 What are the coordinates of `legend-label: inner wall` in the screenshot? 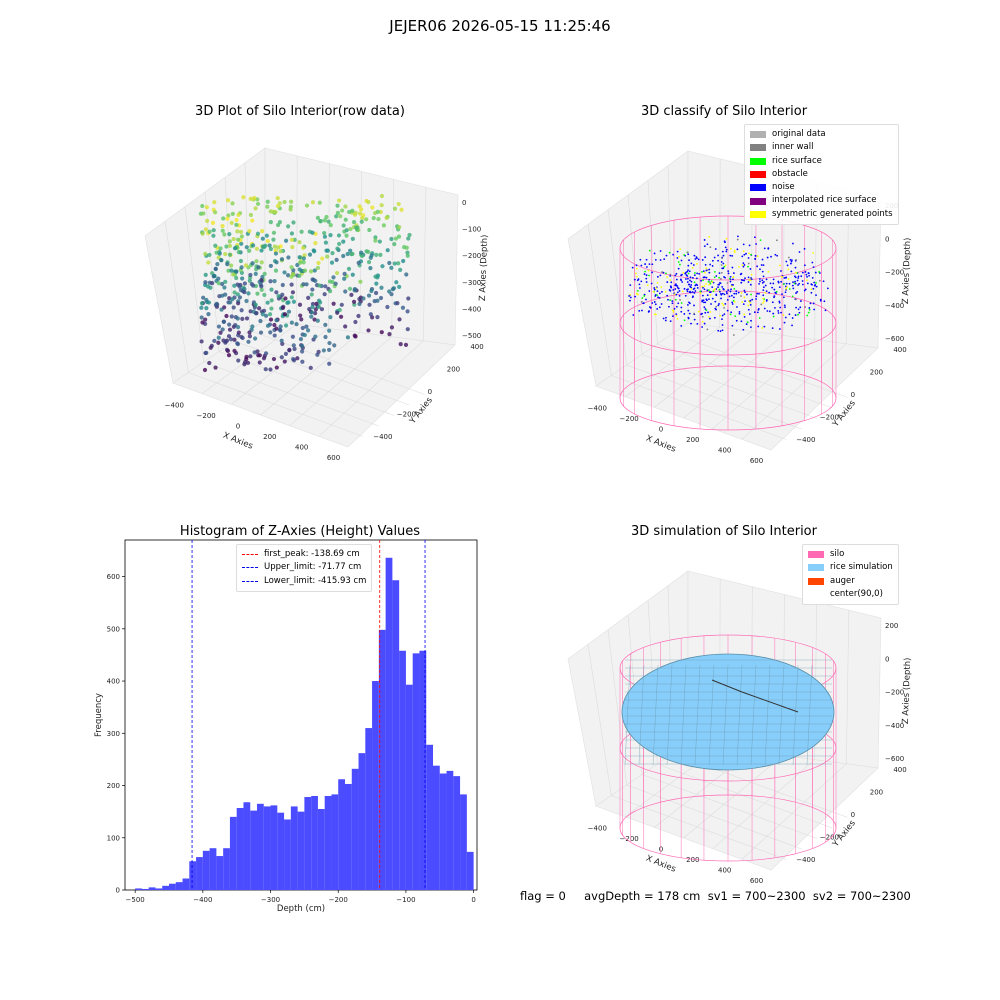 It's located at (793, 147).